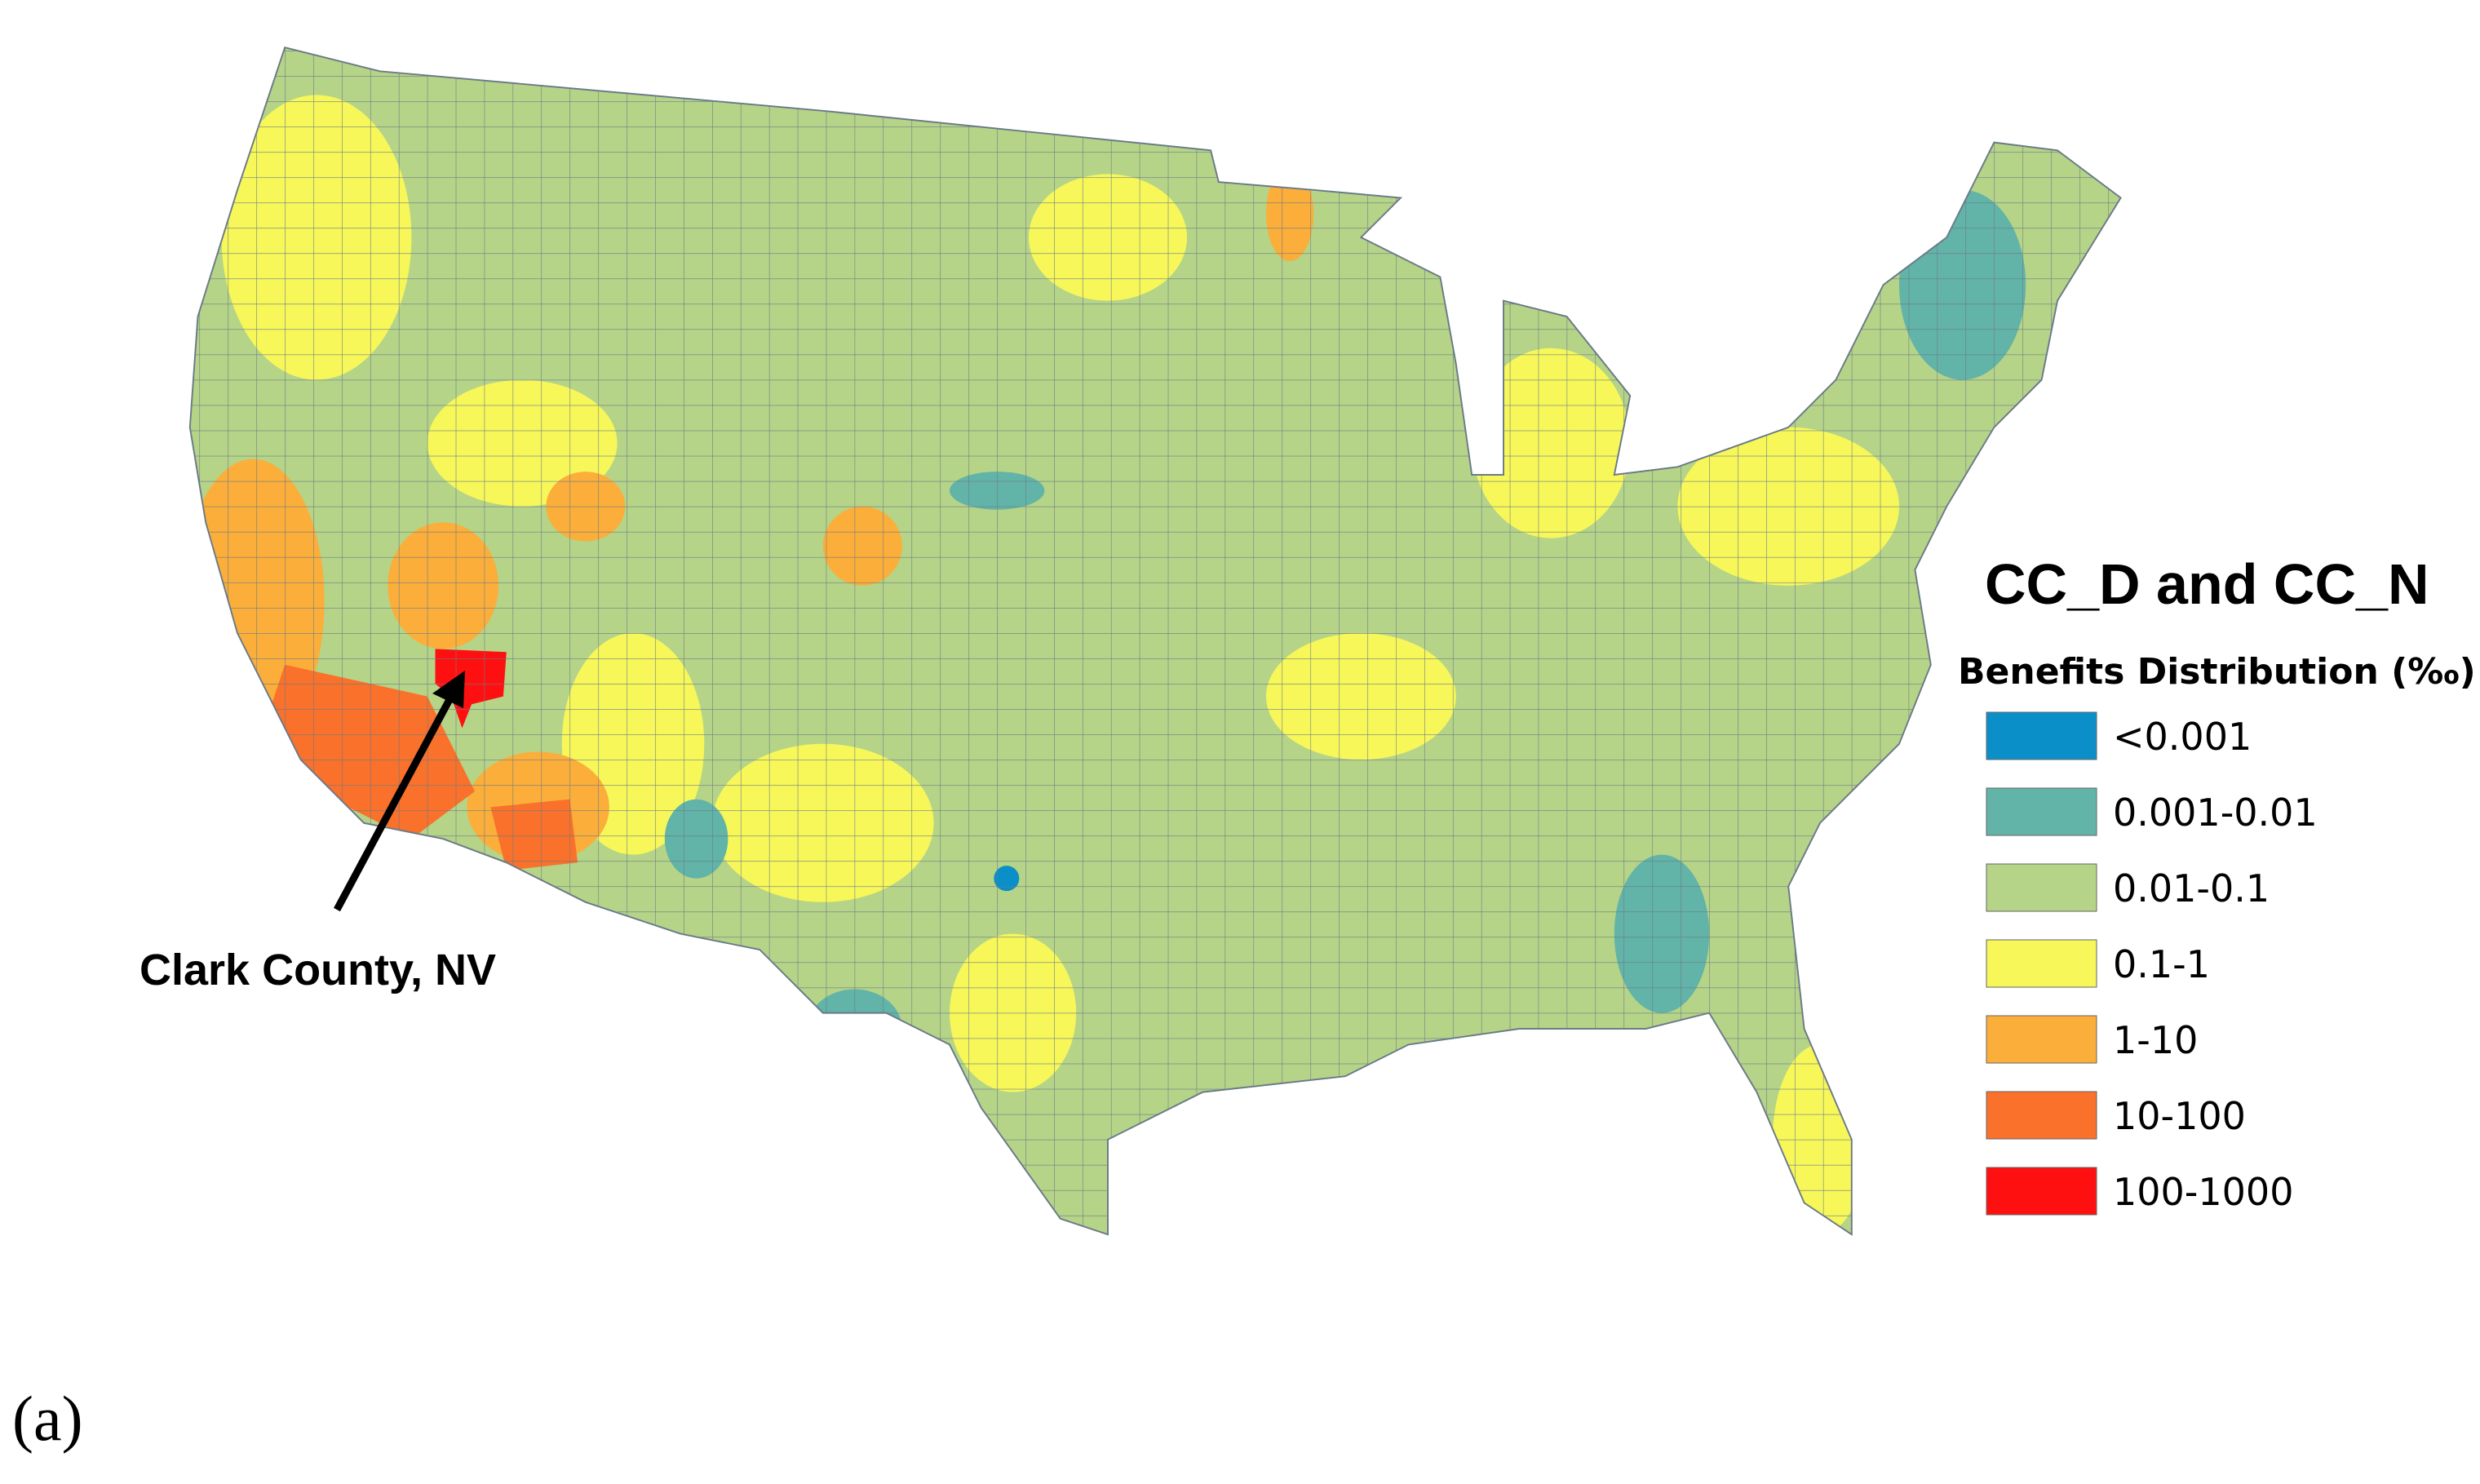 The image size is (2480, 1484). I want to click on legend-label: <0.001, so click(2182, 737).